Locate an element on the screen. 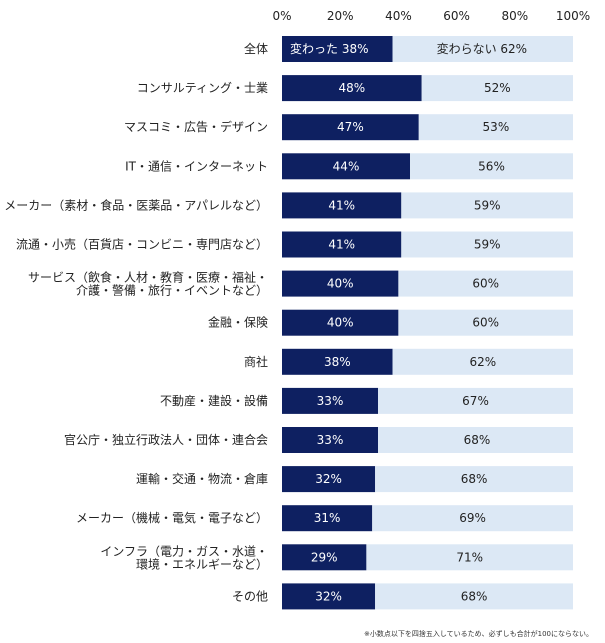 This screenshot has width=605, height=643. category-label: 運輸・交通・物流・倉庫 is located at coordinates (202, 478).